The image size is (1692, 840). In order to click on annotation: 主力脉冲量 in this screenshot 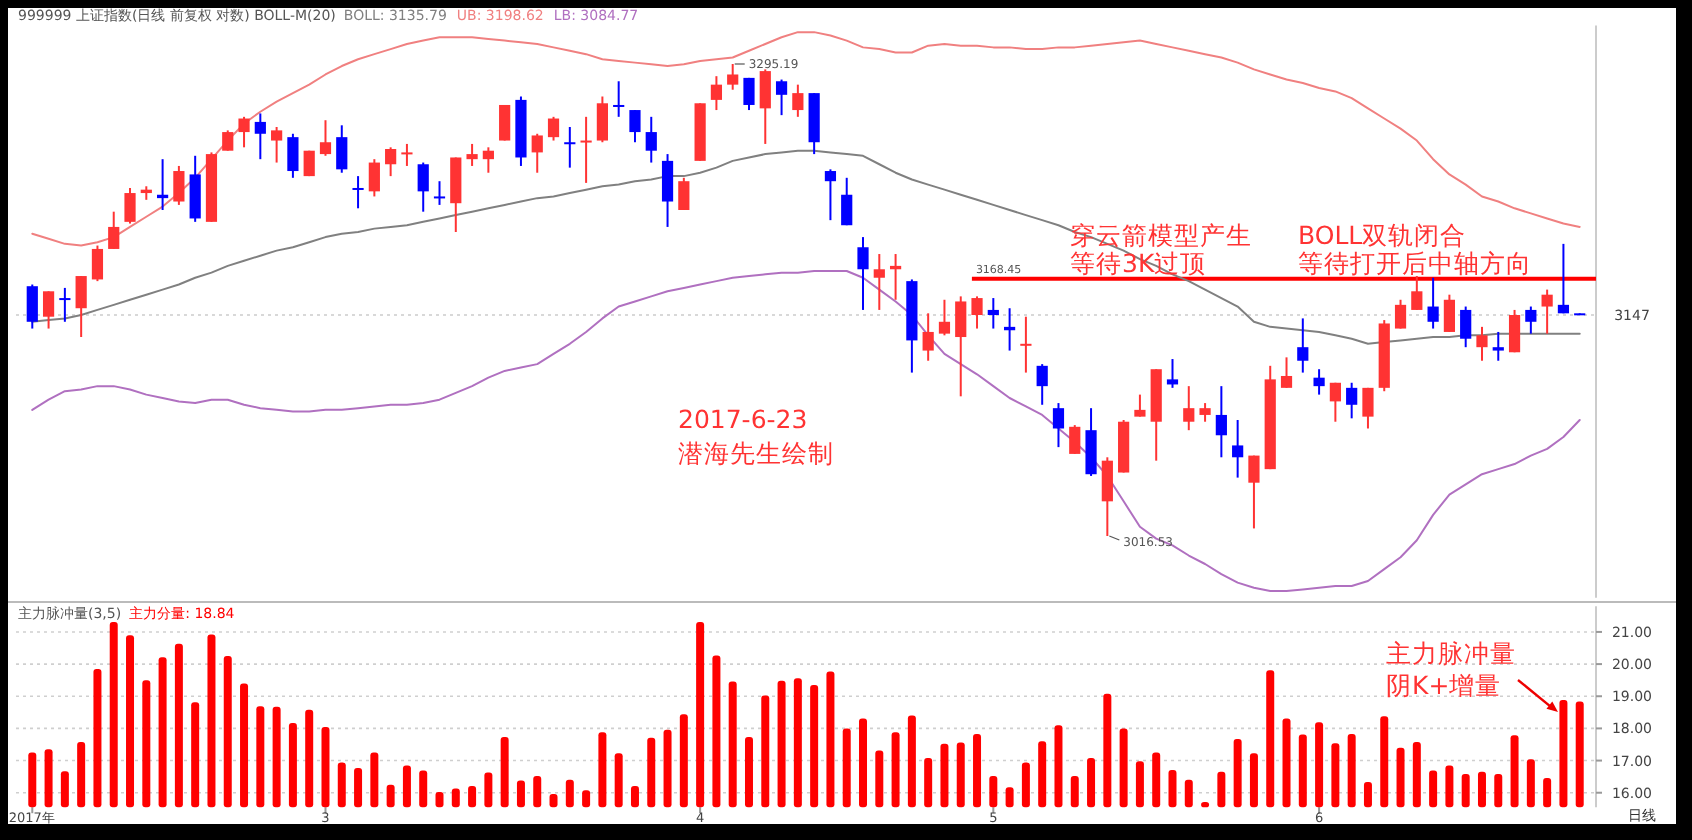, I will do `click(1451, 653)`.